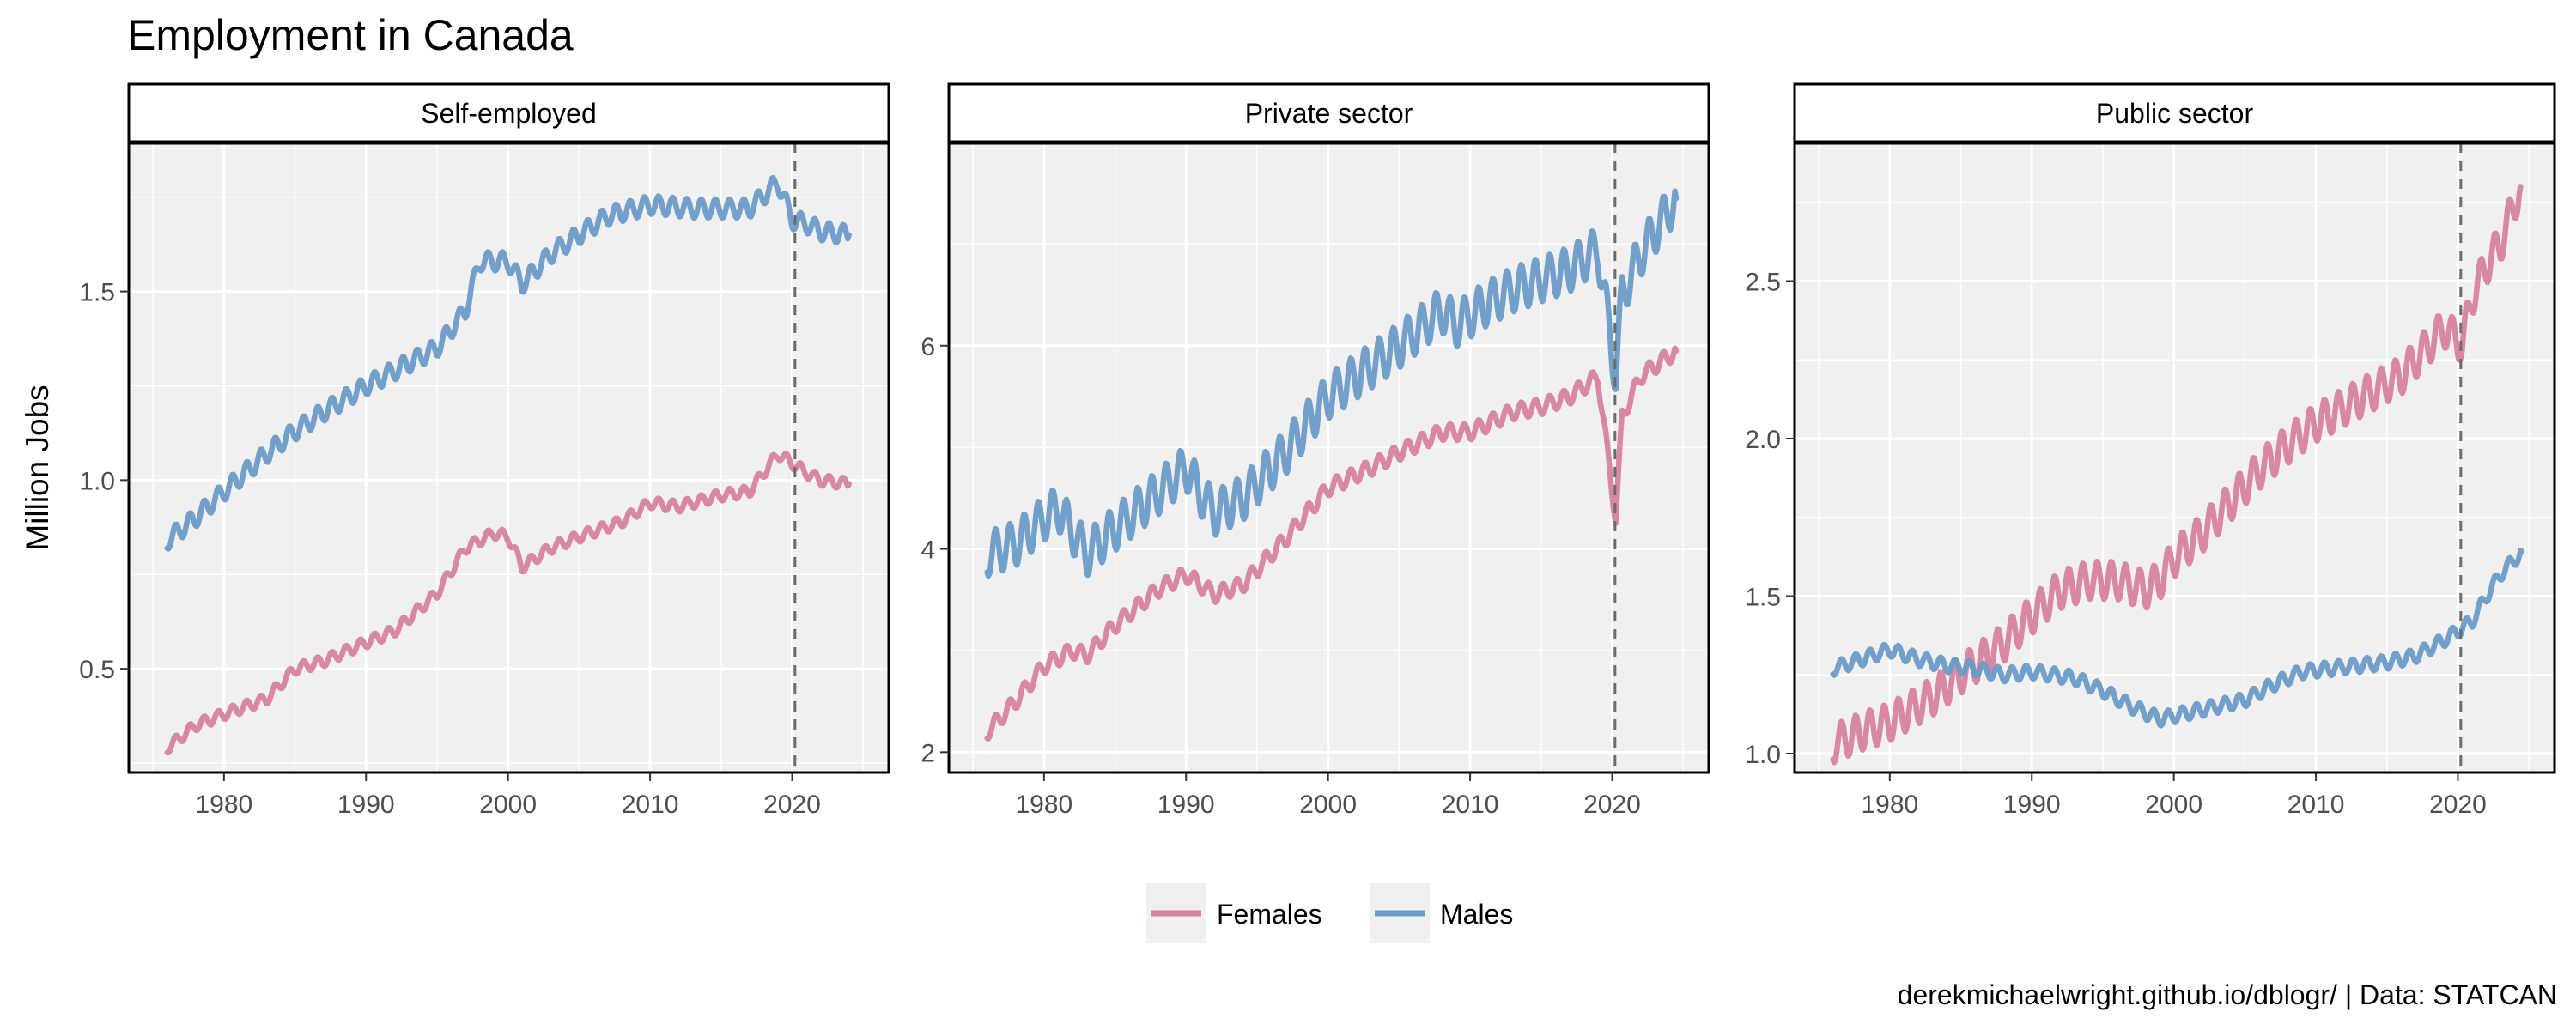 This screenshot has height=1030, width=2576. Describe the element at coordinates (37, 467) in the screenshot. I see `y-axis-label: Million Jobs` at that location.